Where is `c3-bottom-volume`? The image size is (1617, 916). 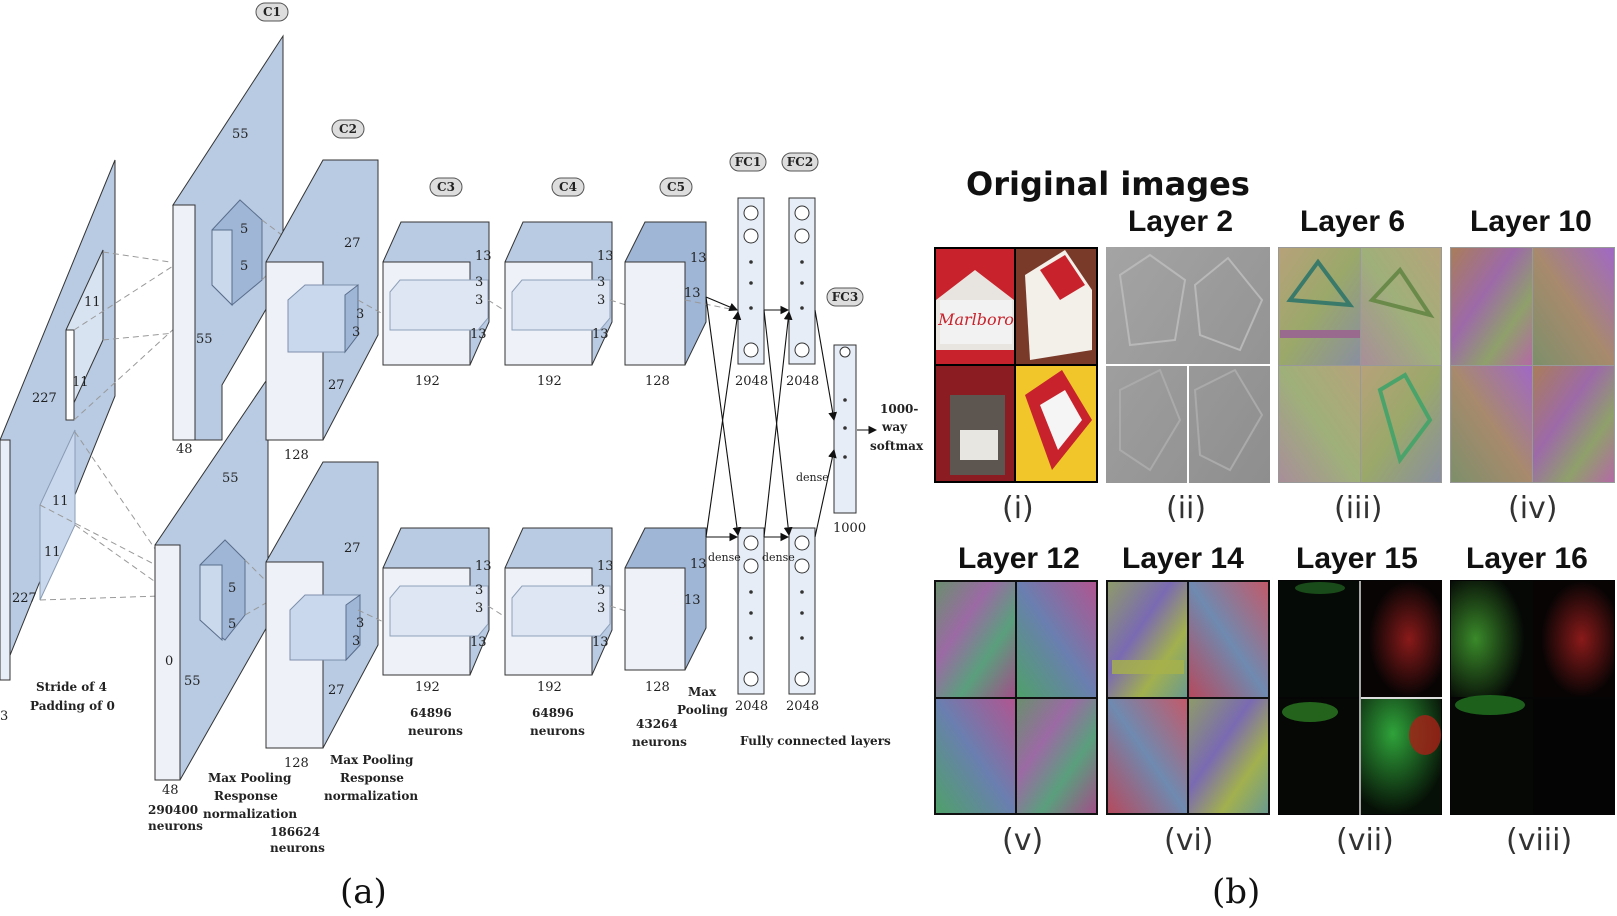
c3-bottom-volume is located at coordinates (436, 601).